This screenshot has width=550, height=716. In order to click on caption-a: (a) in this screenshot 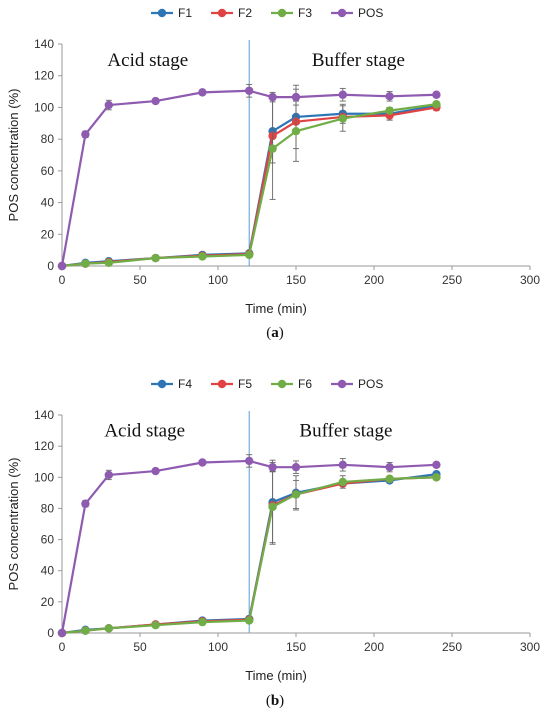, I will do `click(275, 333)`.